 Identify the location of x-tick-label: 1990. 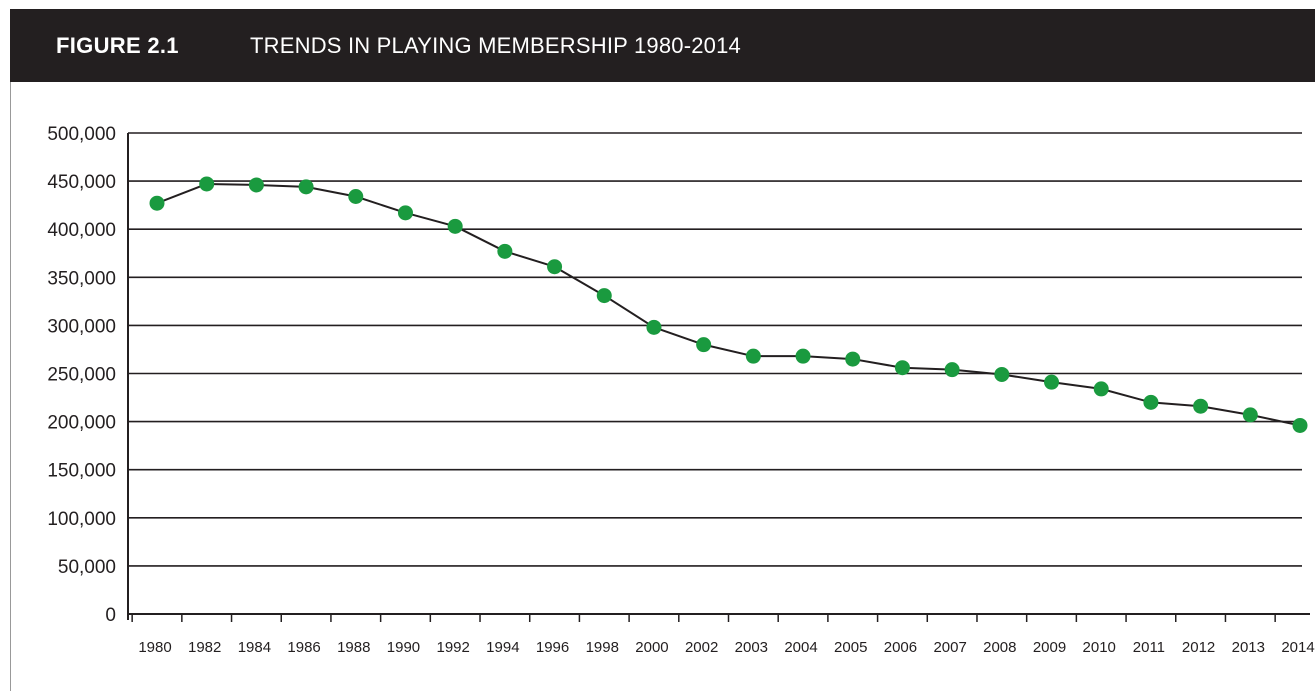
(403, 647).